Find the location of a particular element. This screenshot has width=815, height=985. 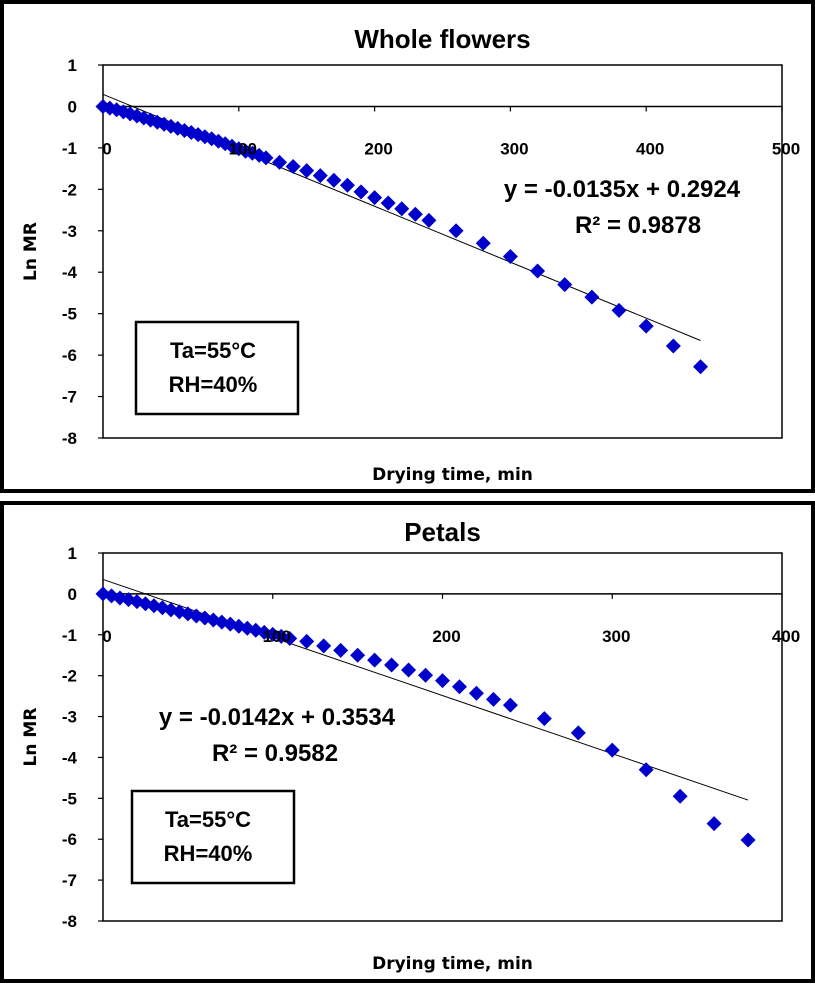

conditions-box is located at coordinates (217, 368).